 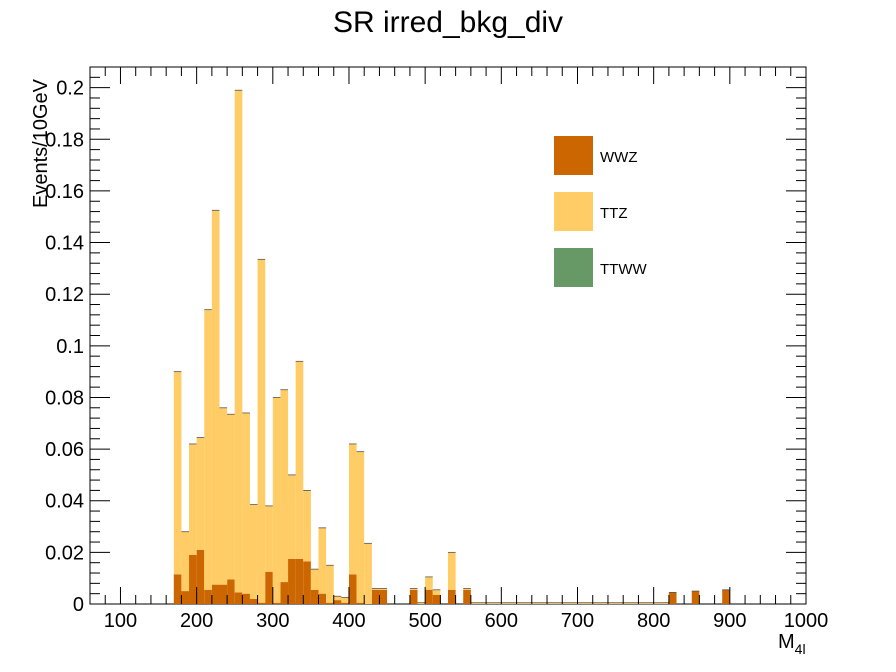 I want to click on x-tick-label: 700, so click(x=577, y=621).